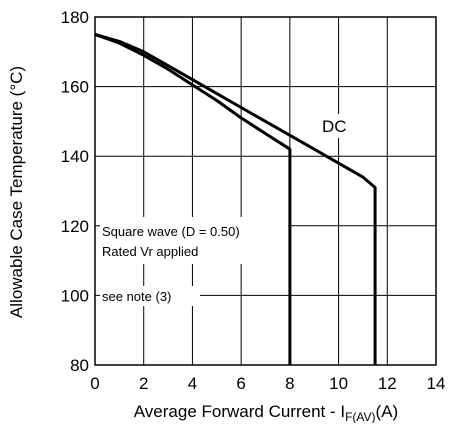  What do you see at coordinates (387, 411) in the screenshot?
I see `x-axis-title-tail: (A)` at bounding box center [387, 411].